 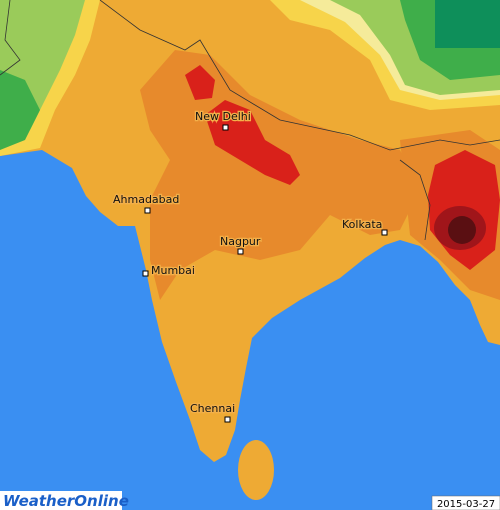 I want to click on brand-box, so click(x=61, y=500).